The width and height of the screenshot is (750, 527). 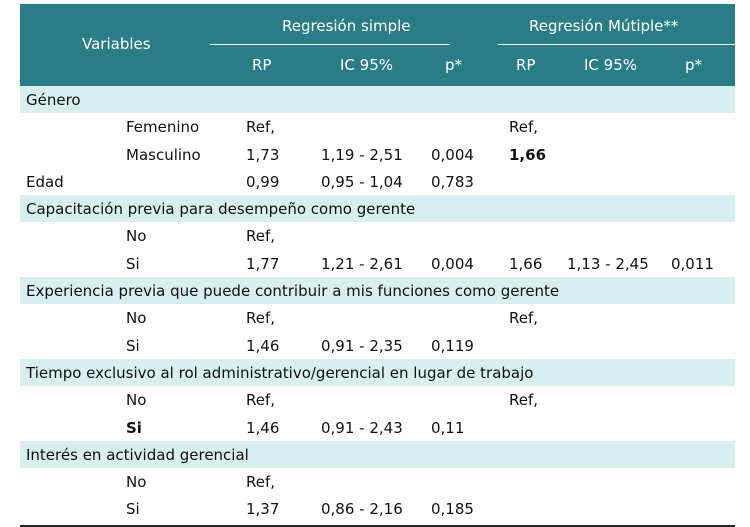 What do you see at coordinates (53, 100) in the screenshot?
I see `row-label: Género` at bounding box center [53, 100].